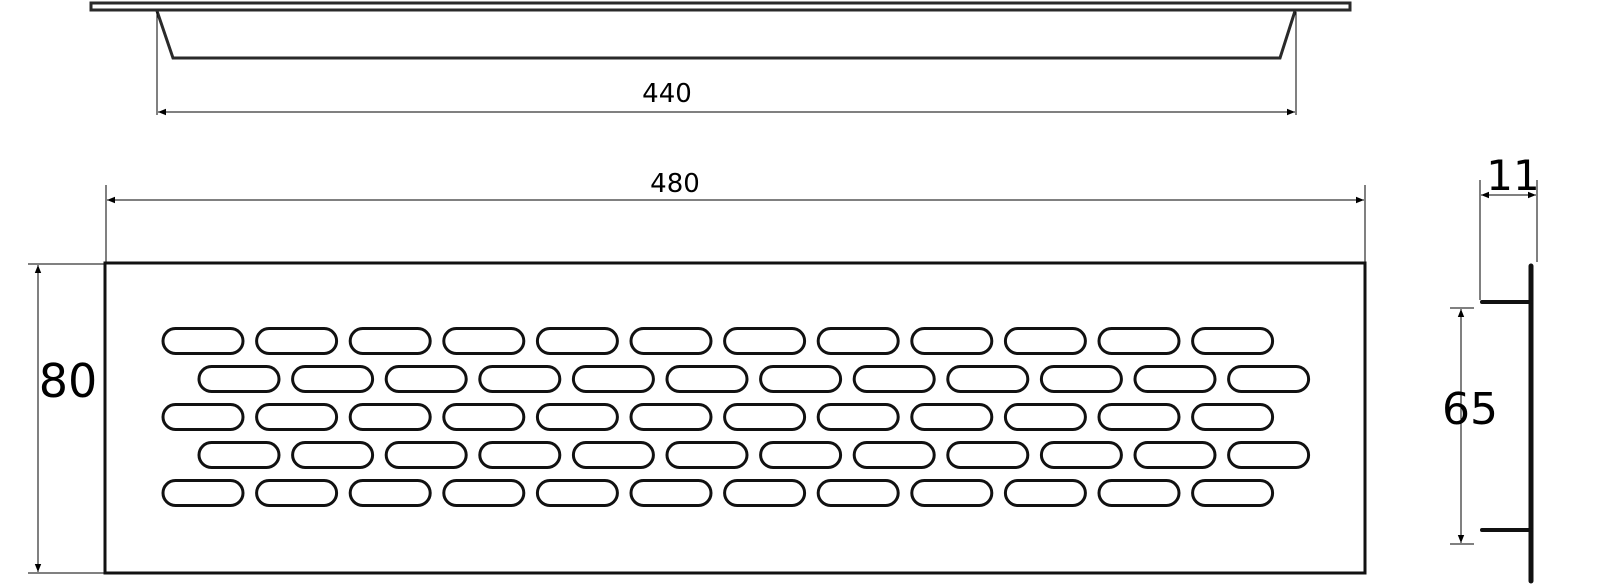 This screenshot has height=587, width=1600. Describe the element at coordinates (1491, 367) in the screenshot. I see `side-view: 65 11` at that location.